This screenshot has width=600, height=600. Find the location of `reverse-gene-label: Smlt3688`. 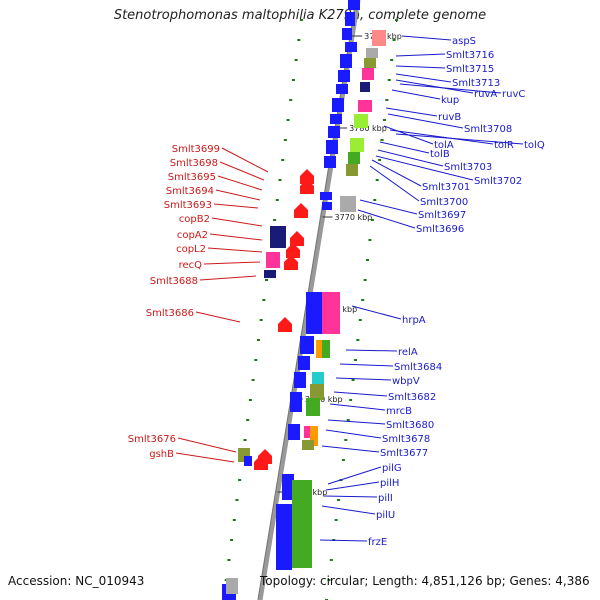

reverse-gene-label: Smlt3688 is located at coordinates (174, 281).